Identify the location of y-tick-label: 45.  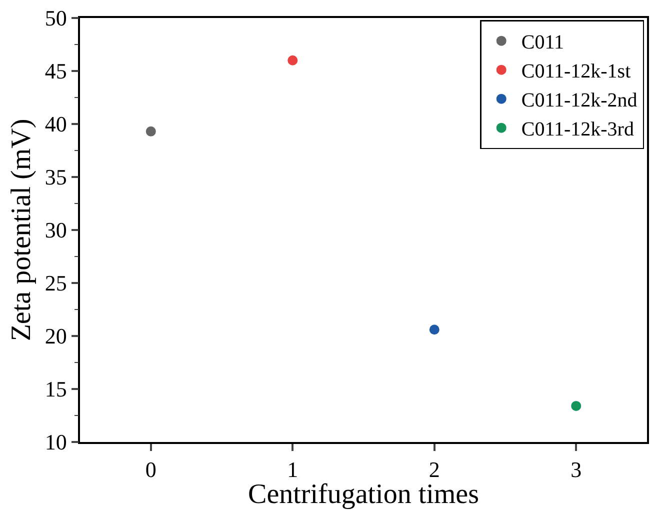
(55, 71).